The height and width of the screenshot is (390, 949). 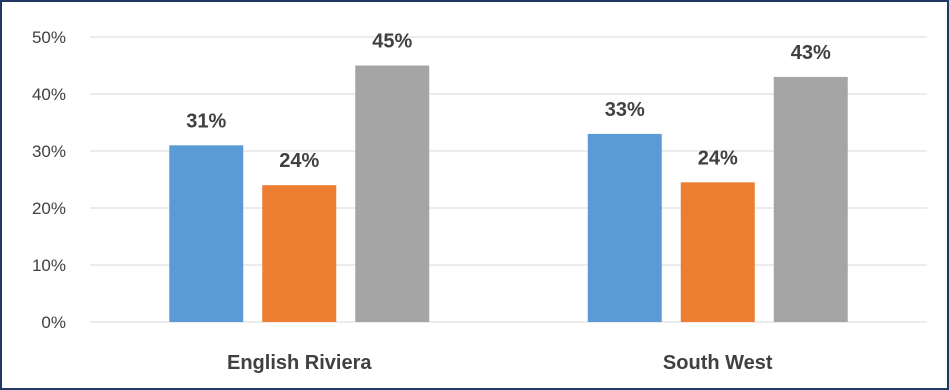 I want to click on category-label: English Riviera, so click(x=299, y=363).